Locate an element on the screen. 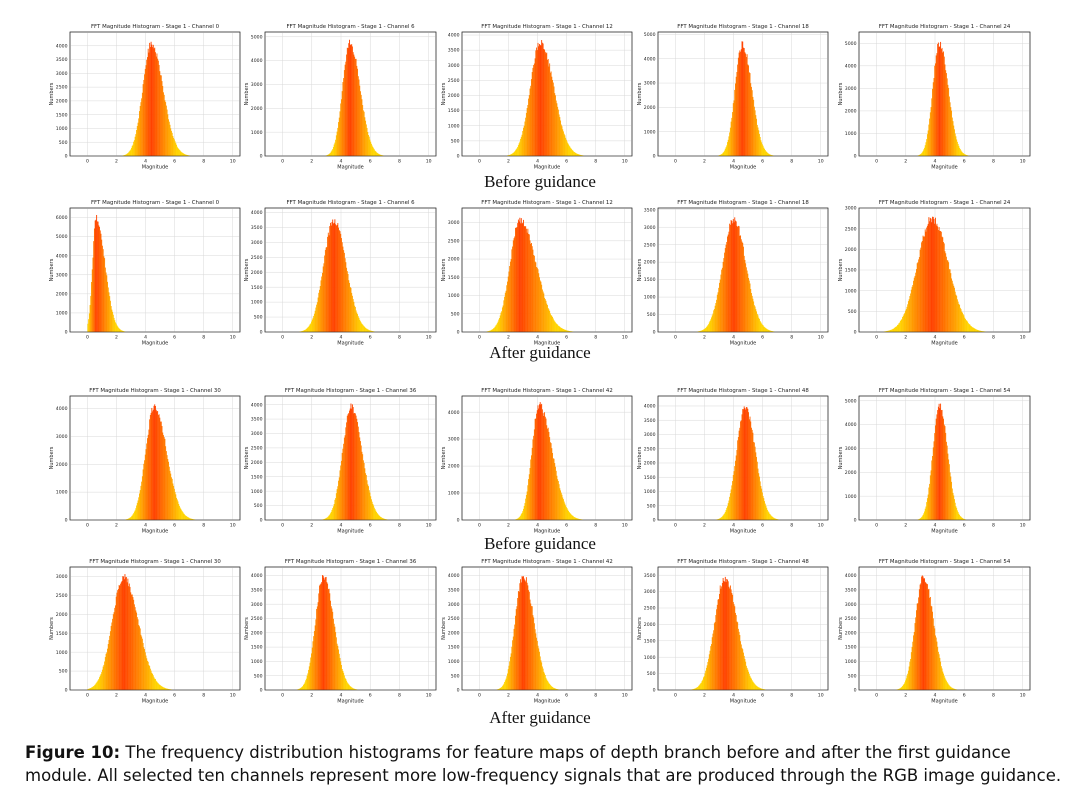 The width and height of the screenshot is (1080, 806). y-tick-label: 4000 is located at coordinates (851, 66).